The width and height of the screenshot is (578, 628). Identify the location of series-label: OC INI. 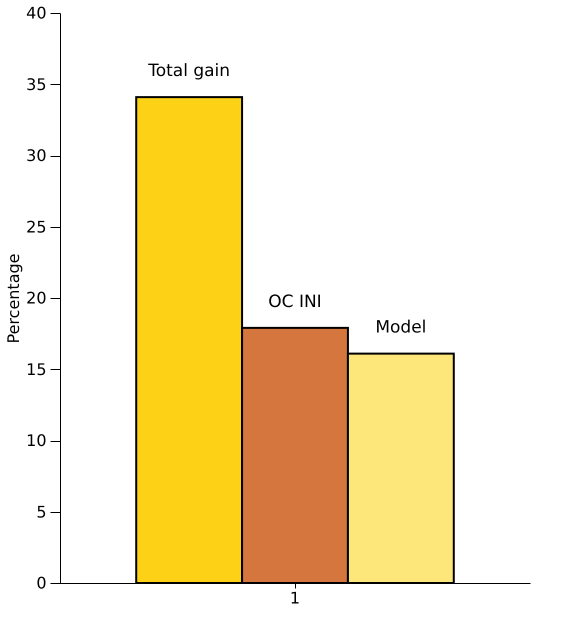
(295, 302).